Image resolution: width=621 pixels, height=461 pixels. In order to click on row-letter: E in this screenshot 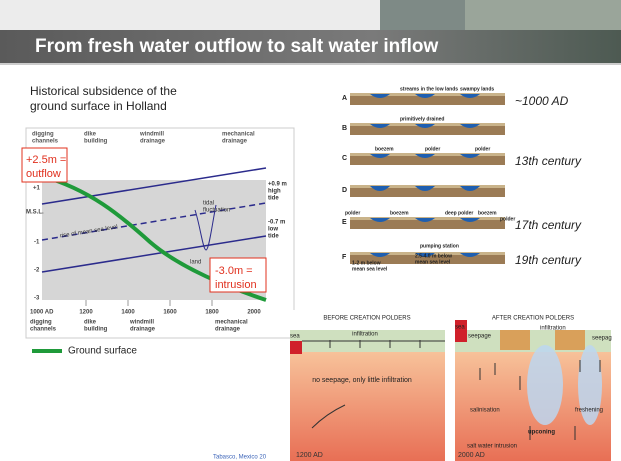, I will do `click(344, 222)`.